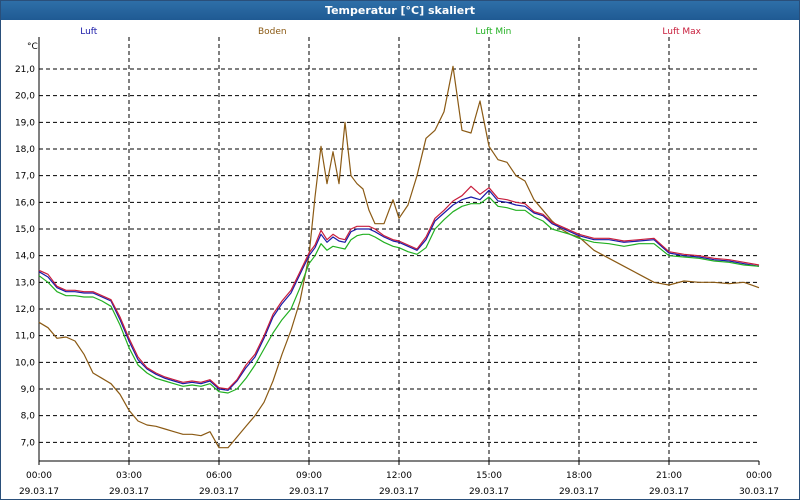 The width and height of the screenshot is (800, 500). Describe the element at coordinates (32, 47) in the screenshot. I see `y-axis-unit-label: °C` at that location.